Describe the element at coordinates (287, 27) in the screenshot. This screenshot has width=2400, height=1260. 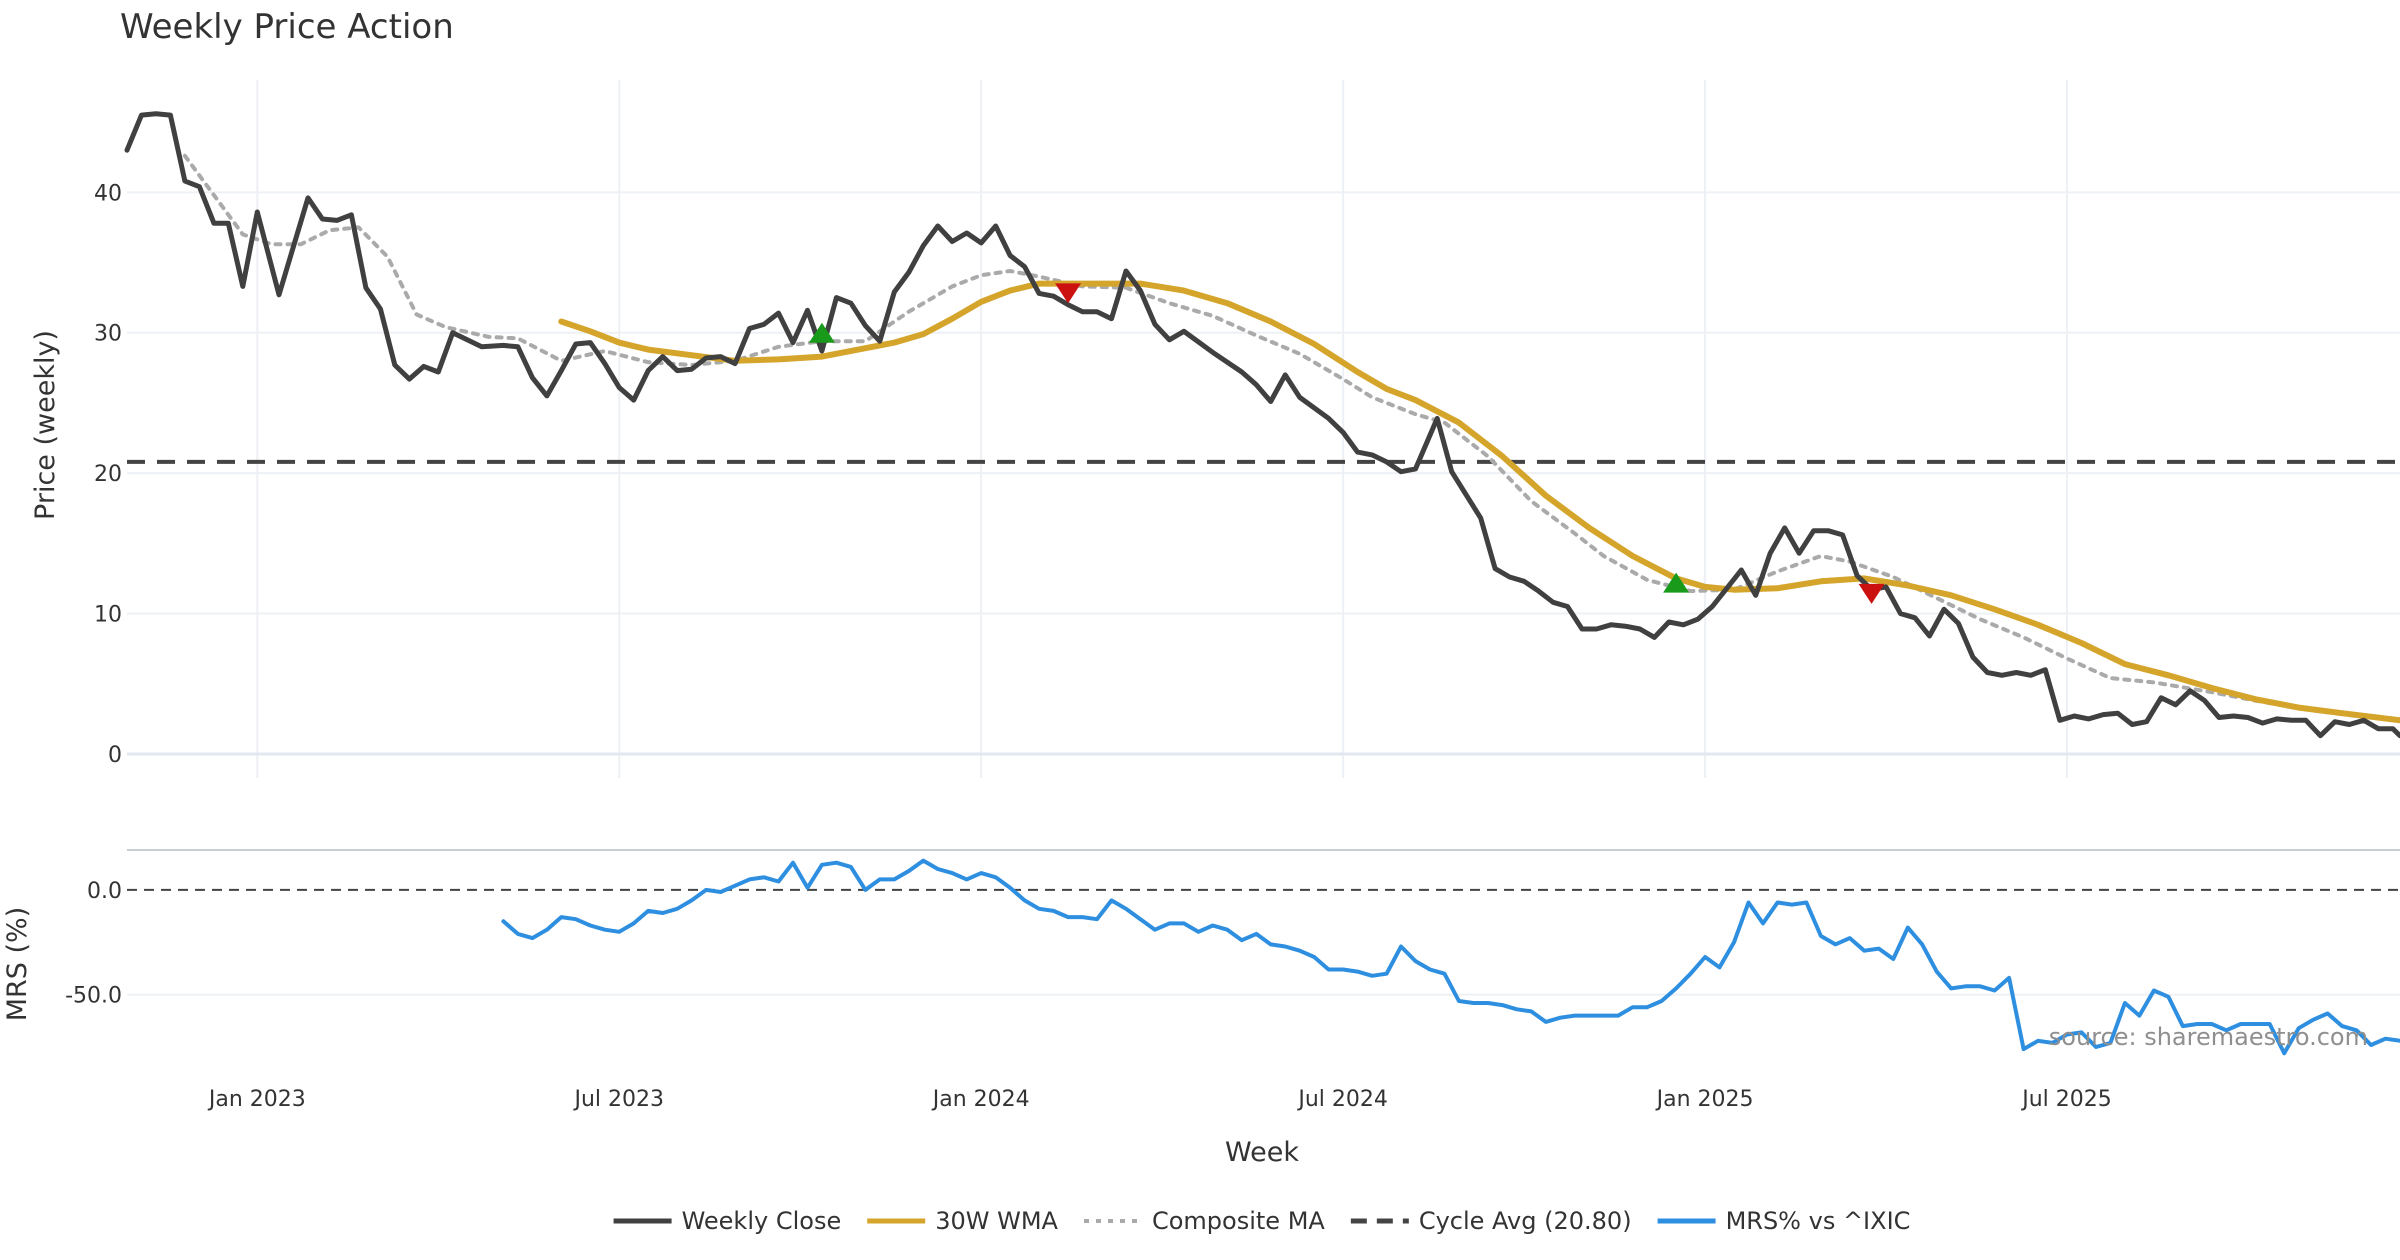
I see `chart-title: Weekly Price Action` at that location.